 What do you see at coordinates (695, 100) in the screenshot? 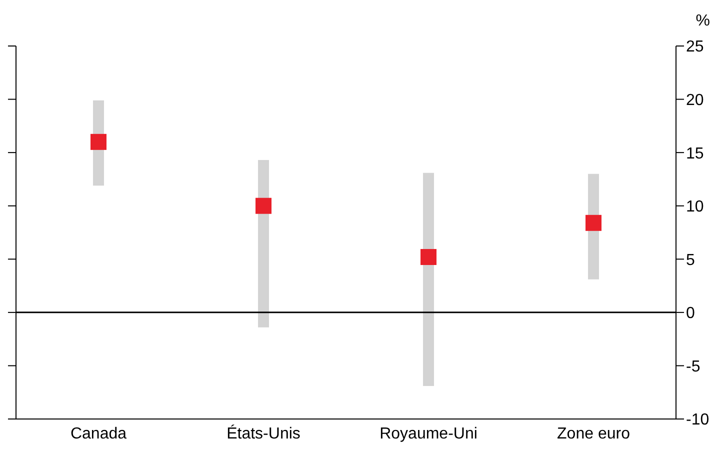
I see `y-tick-label: 20` at bounding box center [695, 100].